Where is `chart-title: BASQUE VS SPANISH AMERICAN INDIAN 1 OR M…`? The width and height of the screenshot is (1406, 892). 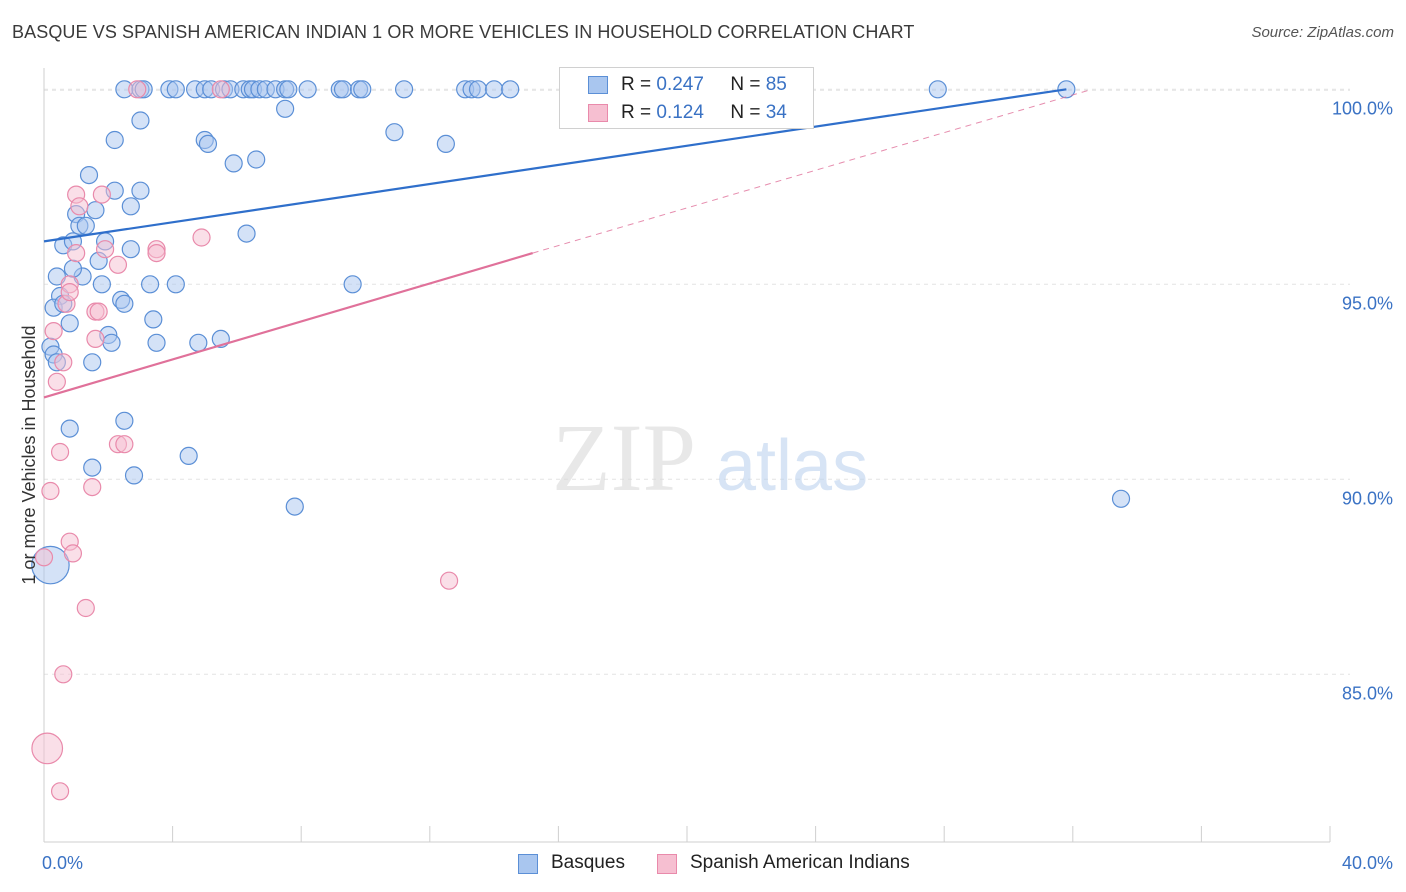 chart-title: BASQUE VS SPANISH AMERICAN INDIAN 1 OR M… is located at coordinates (463, 32).